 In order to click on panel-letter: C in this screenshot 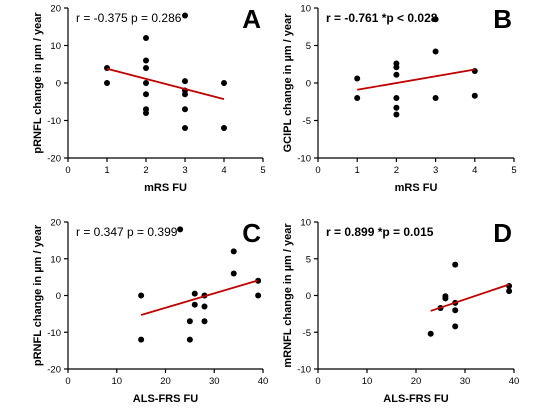, I will do `click(251, 233)`.